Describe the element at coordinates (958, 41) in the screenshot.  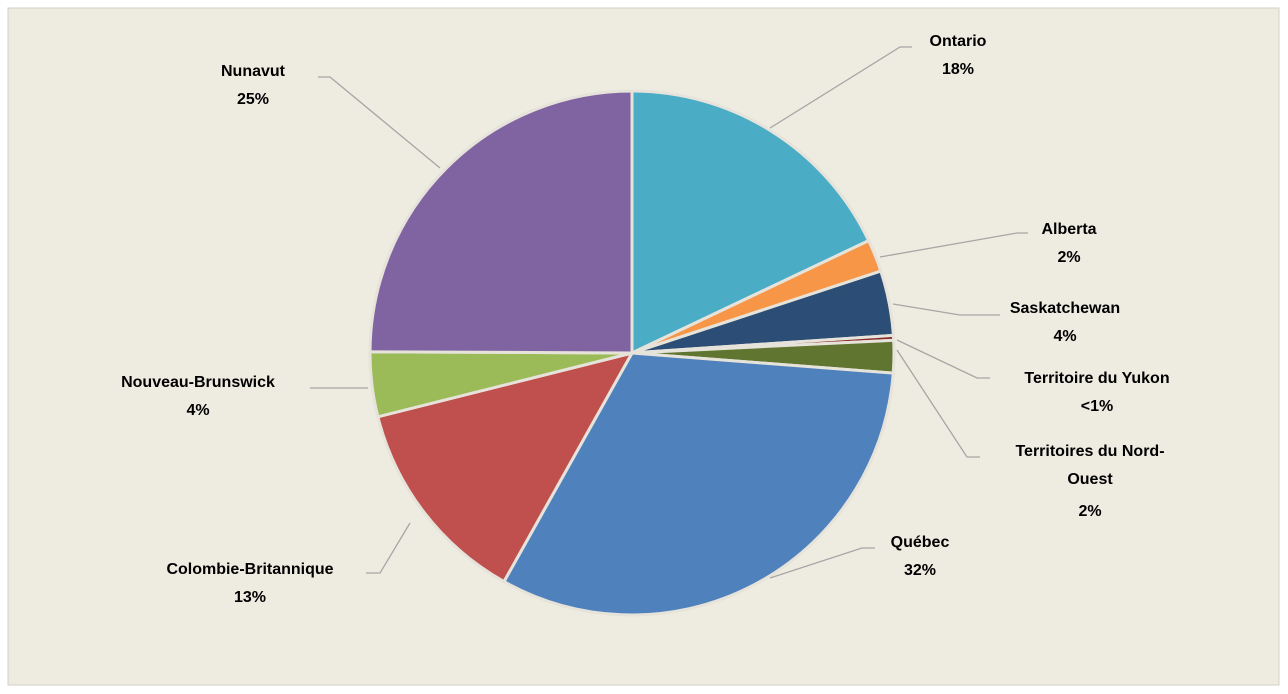
I see `slice-label: Ontario` at that location.